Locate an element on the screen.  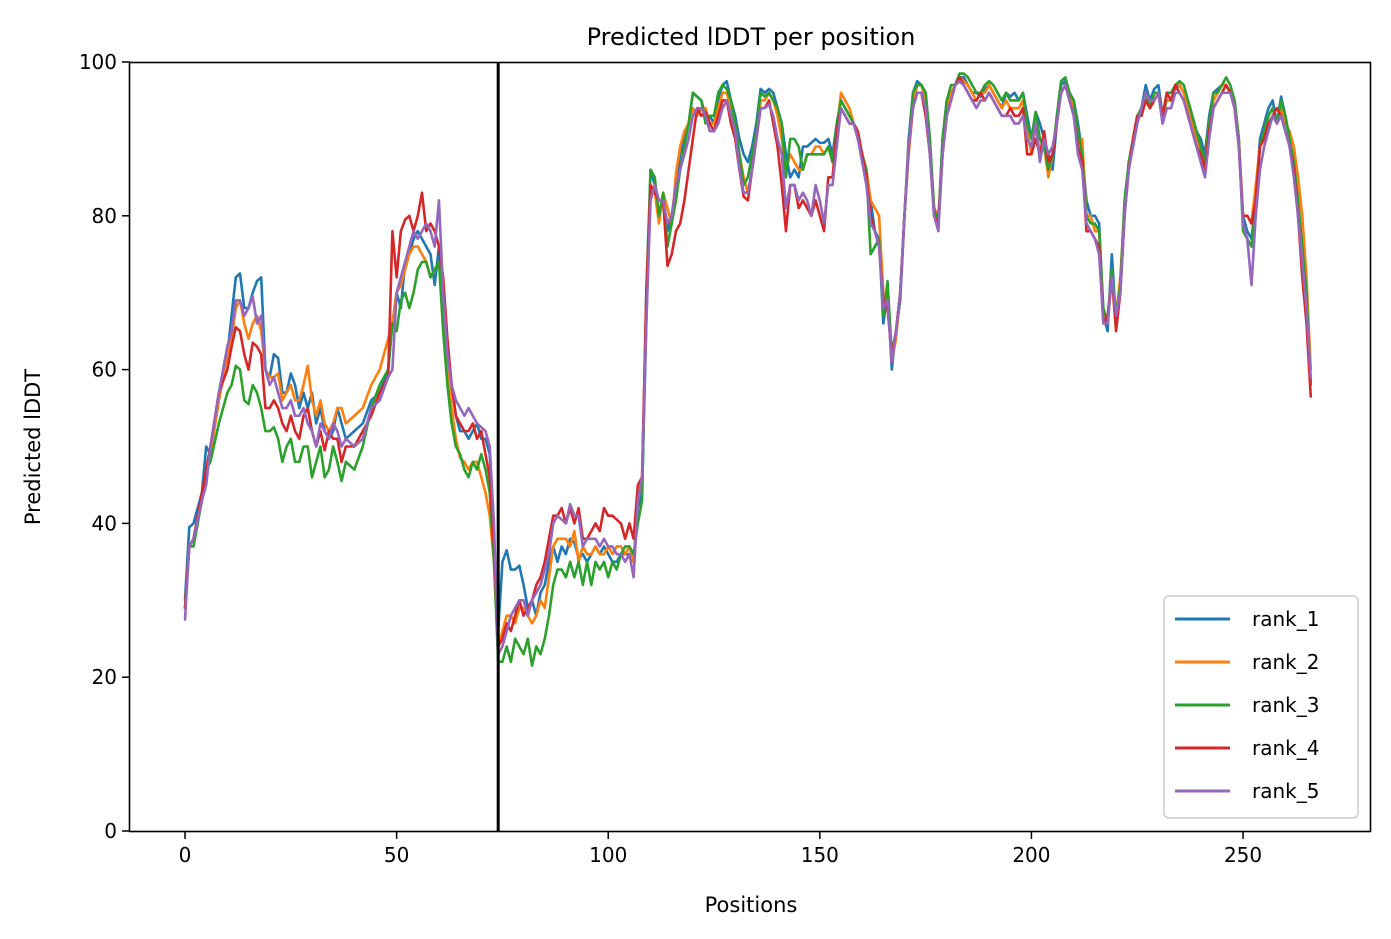
x-axis: 0 50 100 150 200 250 is located at coordinates (720, 849).